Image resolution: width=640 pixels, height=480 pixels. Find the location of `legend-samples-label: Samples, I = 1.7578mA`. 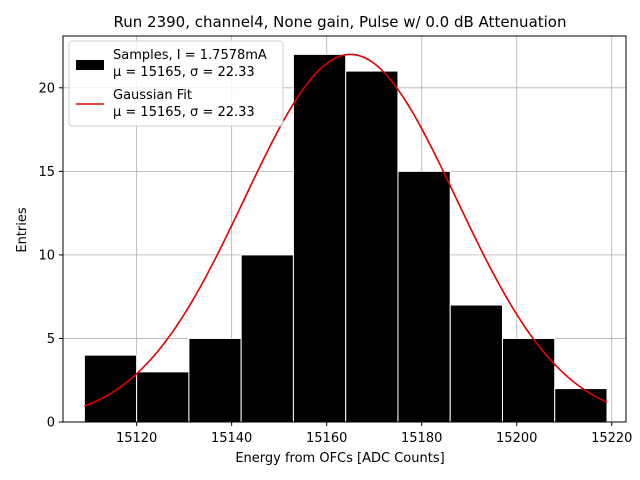

legend-samples-label: Samples, I = 1.7578mA is located at coordinates (190, 55).